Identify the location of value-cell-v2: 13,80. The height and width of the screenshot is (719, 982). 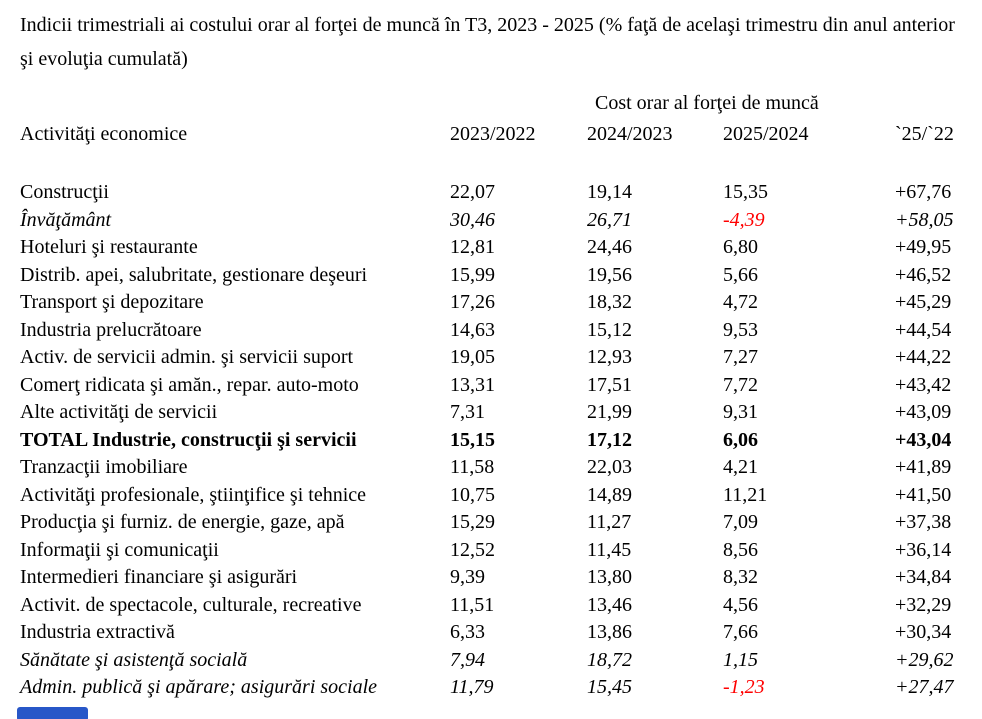
(609, 577).